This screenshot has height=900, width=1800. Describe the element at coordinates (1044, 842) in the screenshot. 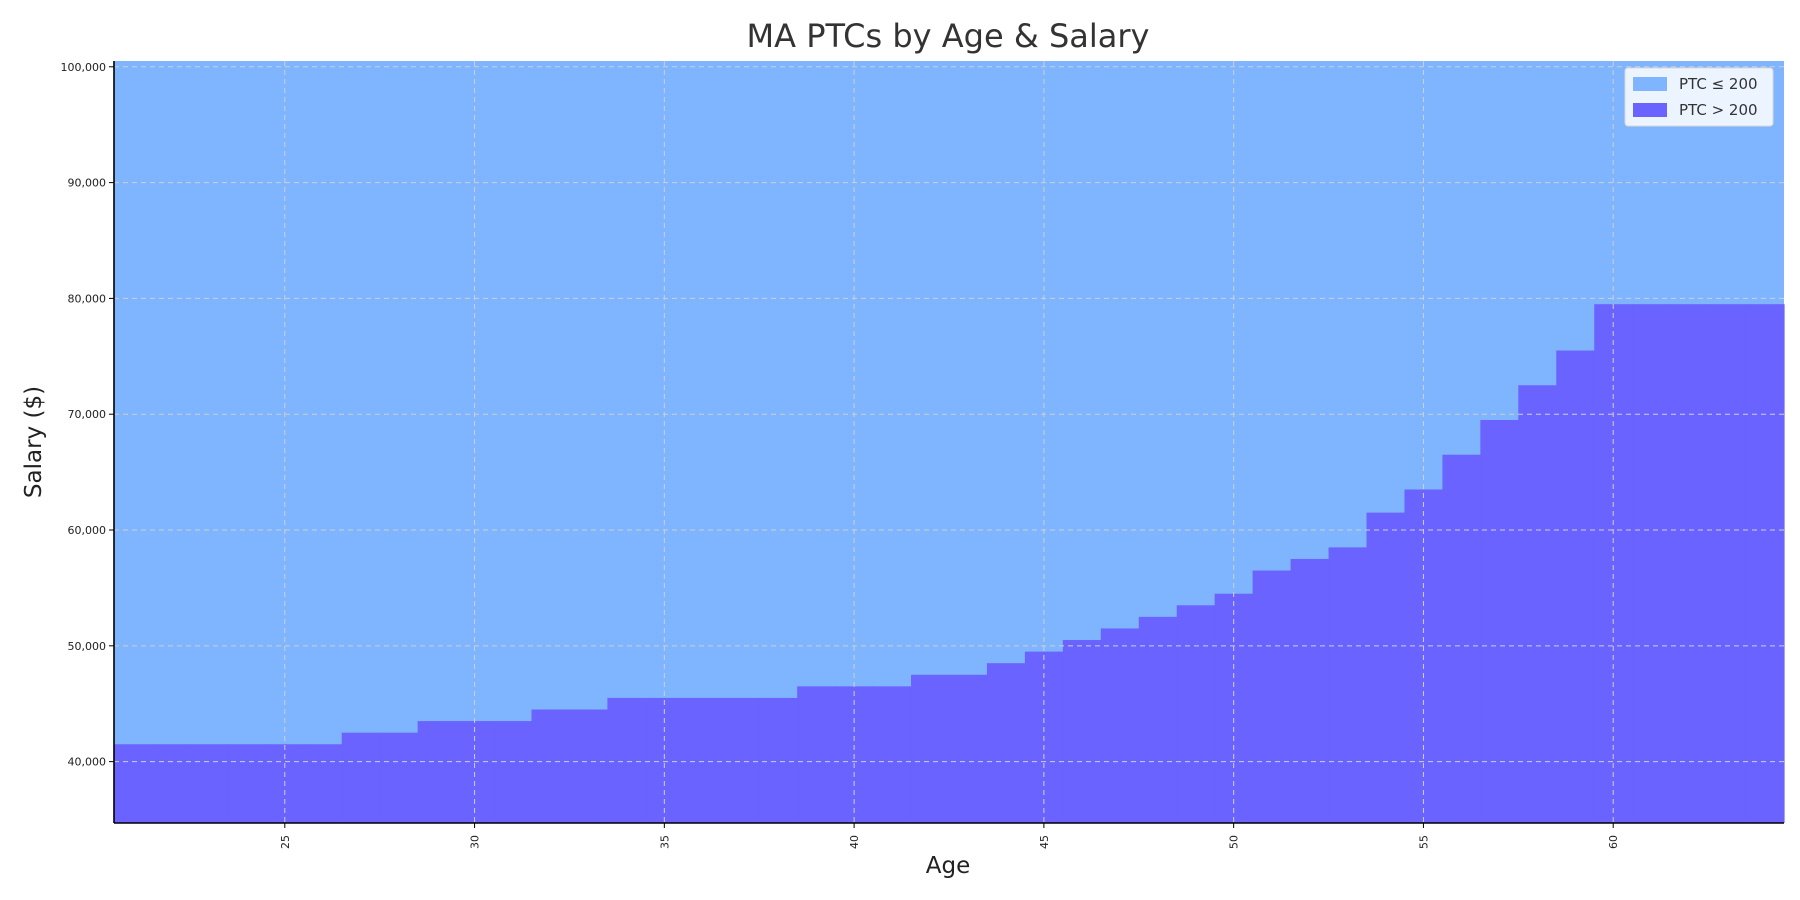

I see `x-tick-label-45: 45` at that location.